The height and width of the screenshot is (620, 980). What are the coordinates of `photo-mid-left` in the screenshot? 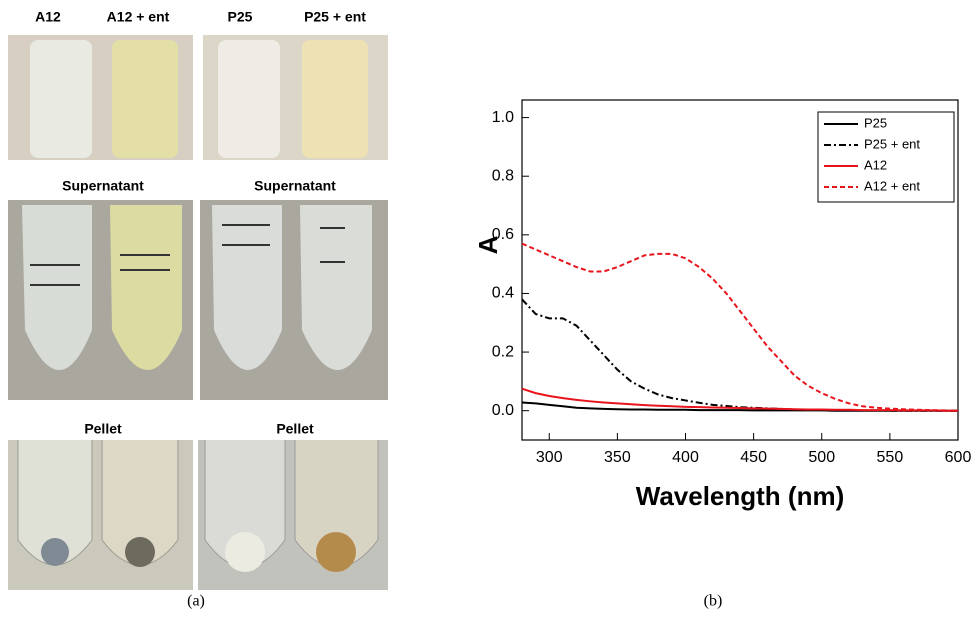 It's located at (100, 300).